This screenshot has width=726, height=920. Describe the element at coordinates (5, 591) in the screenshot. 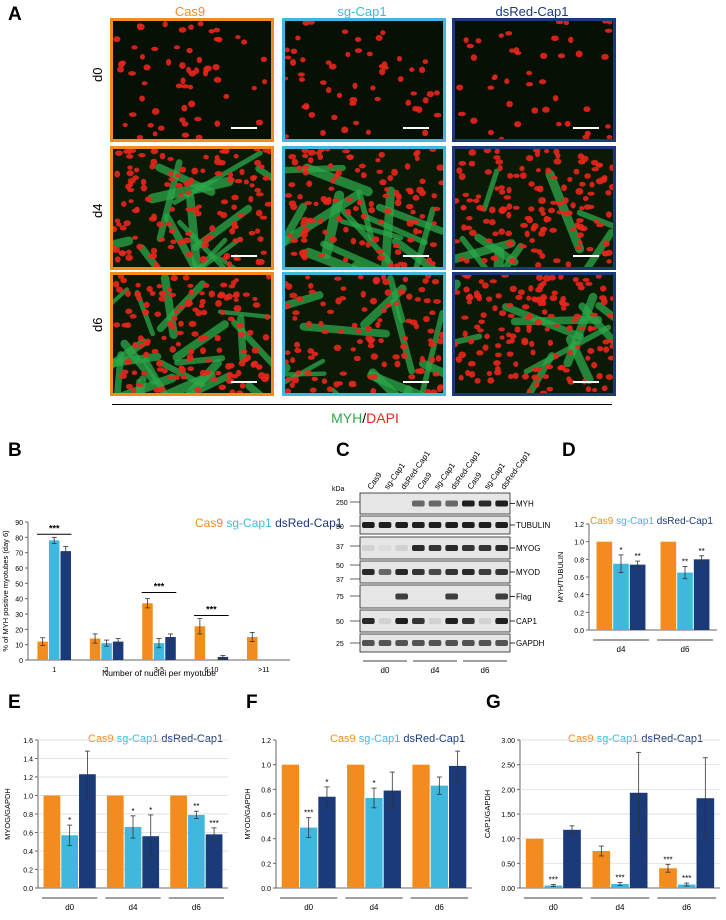

I see `y-axis-label: % of MYH positive myotubes (day 6)` at that location.